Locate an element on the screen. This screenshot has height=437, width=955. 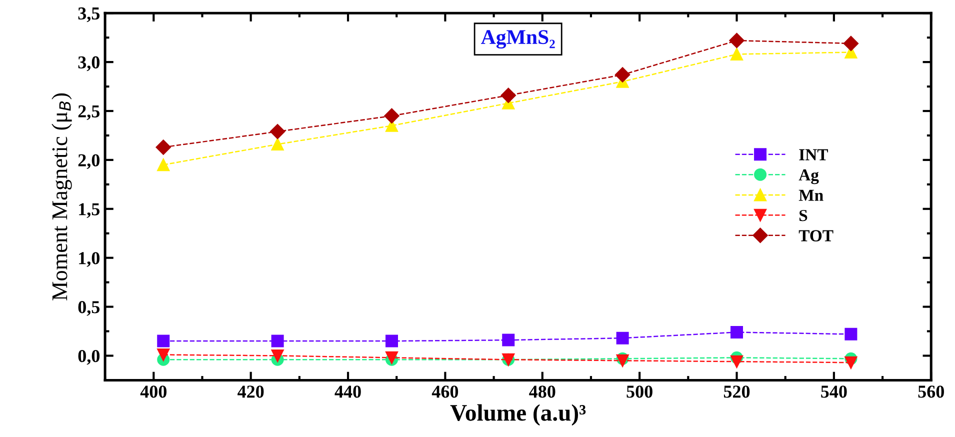
x-tick-label: 520 is located at coordinates (737, 392).